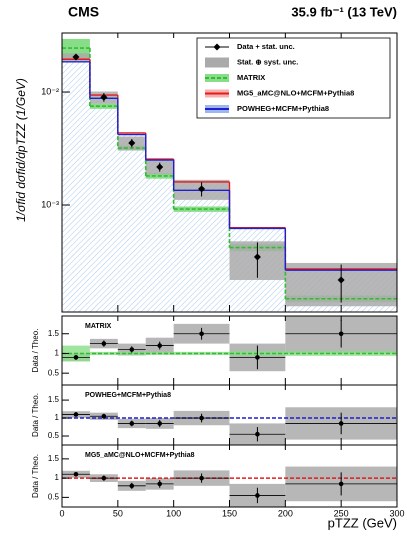  What do you see at coordinates (283, 108) in the screenshot?
I see `legend-label: POWHEG+MCFM+Pythia8` at bounding box center [283, 108].